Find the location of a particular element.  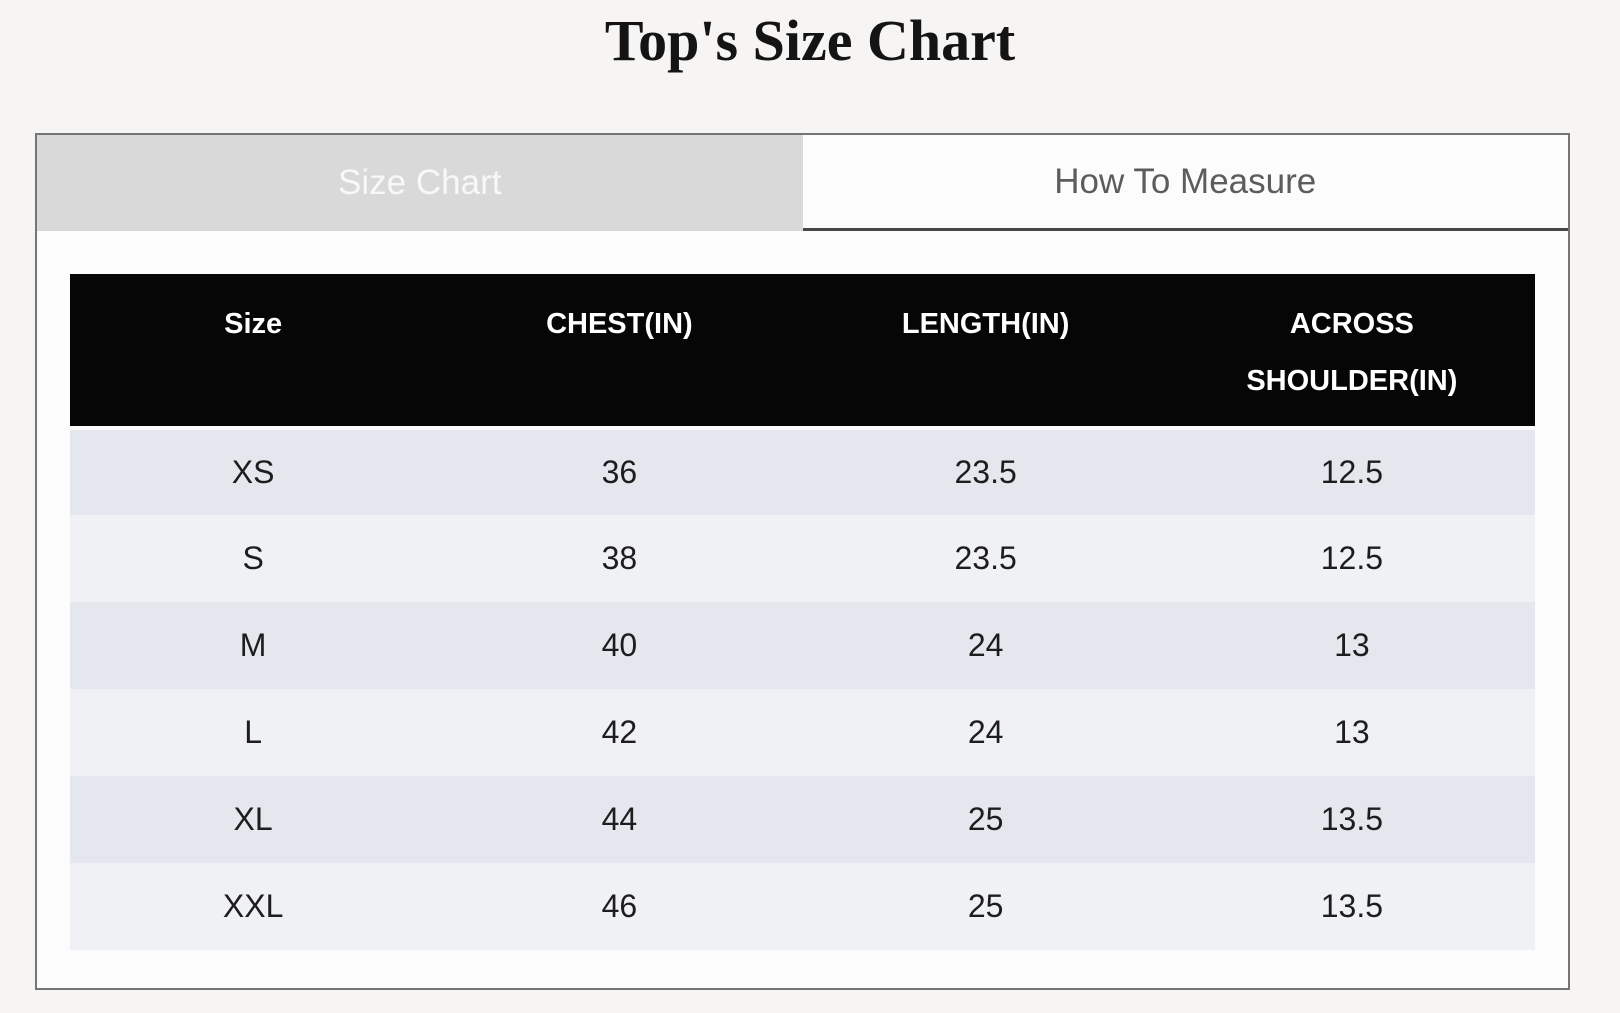

cell-chest: 38 is located at coordinates (619, 558).